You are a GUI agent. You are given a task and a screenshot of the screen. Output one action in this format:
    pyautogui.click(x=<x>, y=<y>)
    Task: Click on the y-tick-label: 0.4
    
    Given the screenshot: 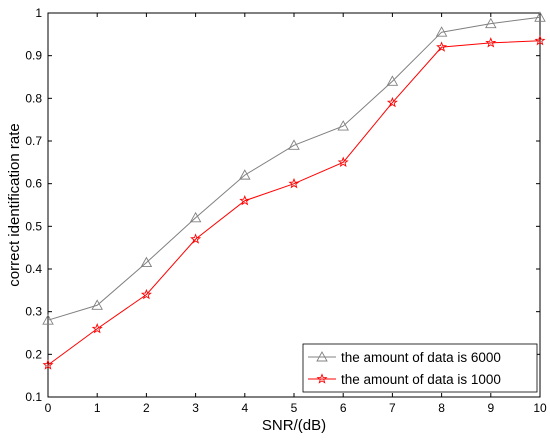 What is the action you would take?
    pyautogui.click(x=33, y=269)
    